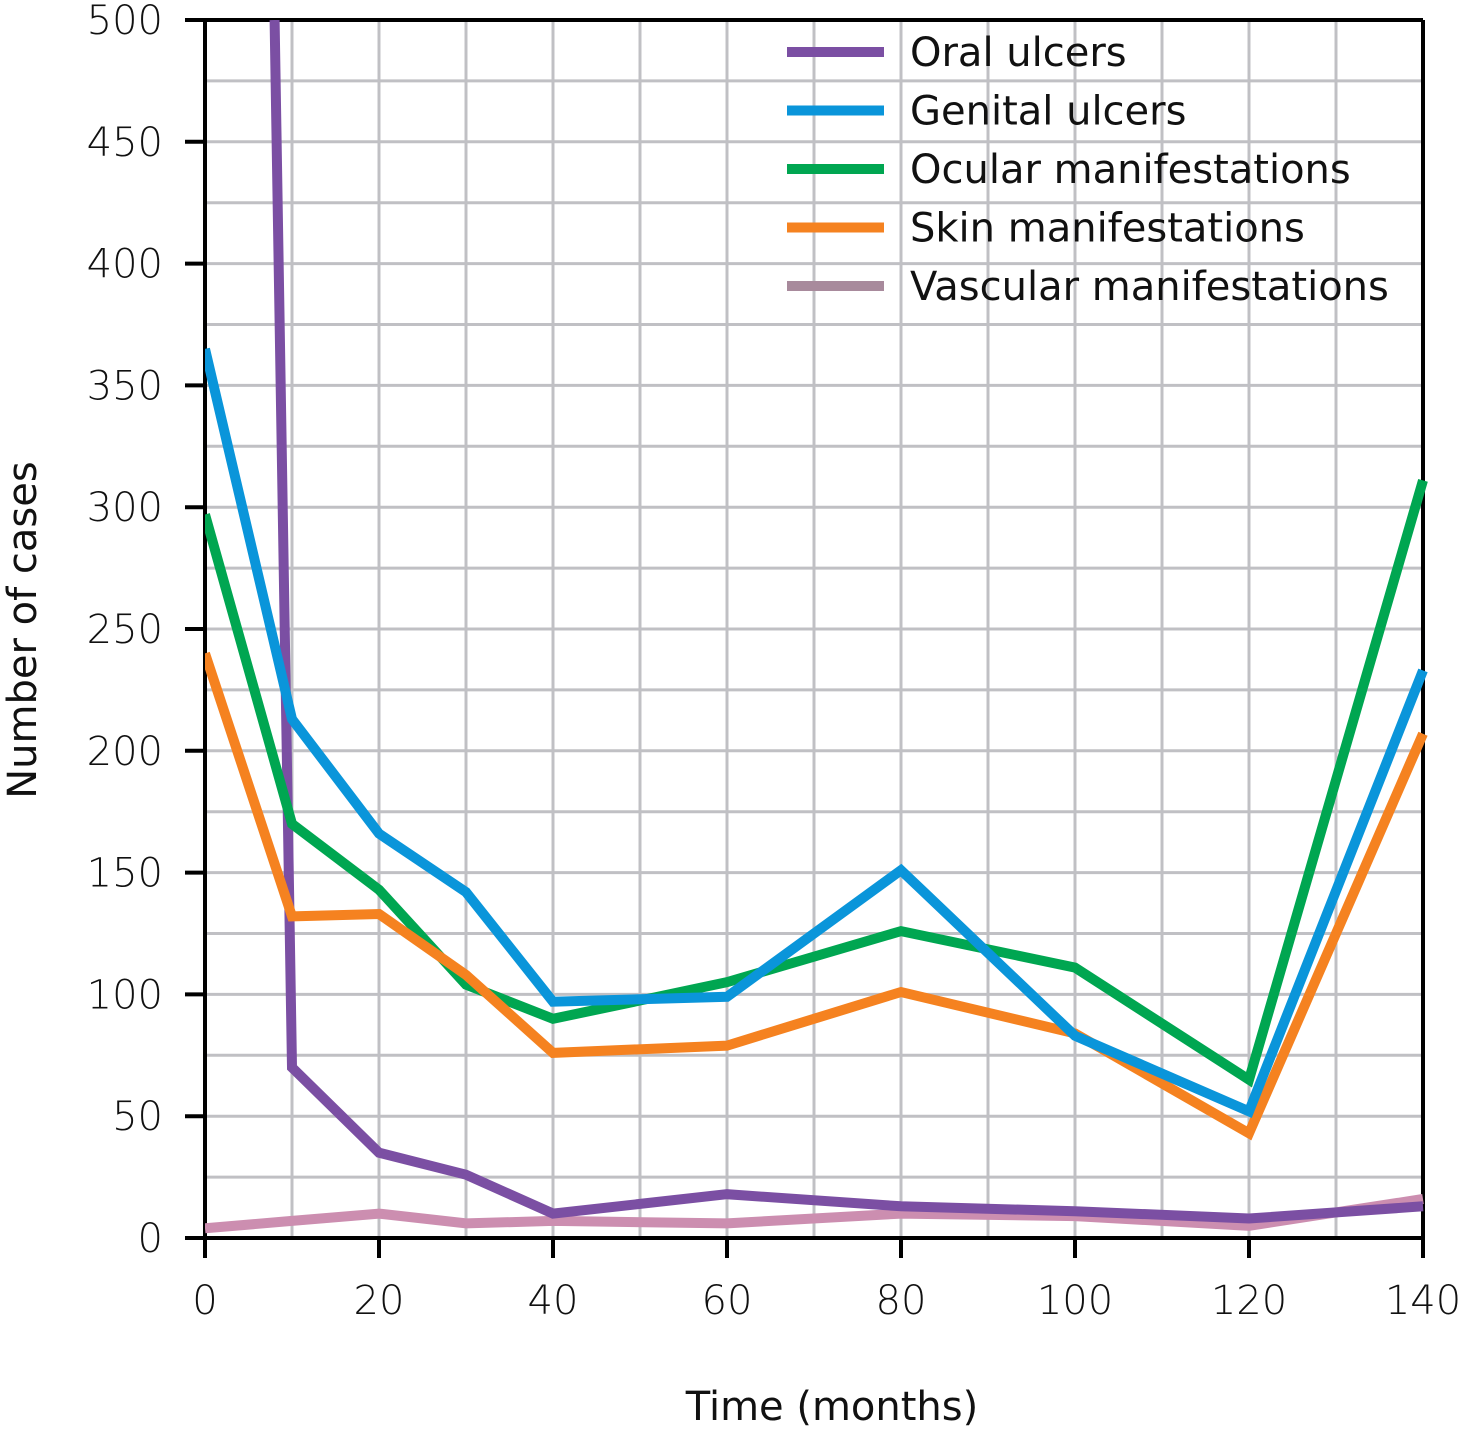 The image size is (1461, 1429). Describe the element at coordinates (1423, 1301) in the screenshot. I see `x-tick-label: 140` at that location.